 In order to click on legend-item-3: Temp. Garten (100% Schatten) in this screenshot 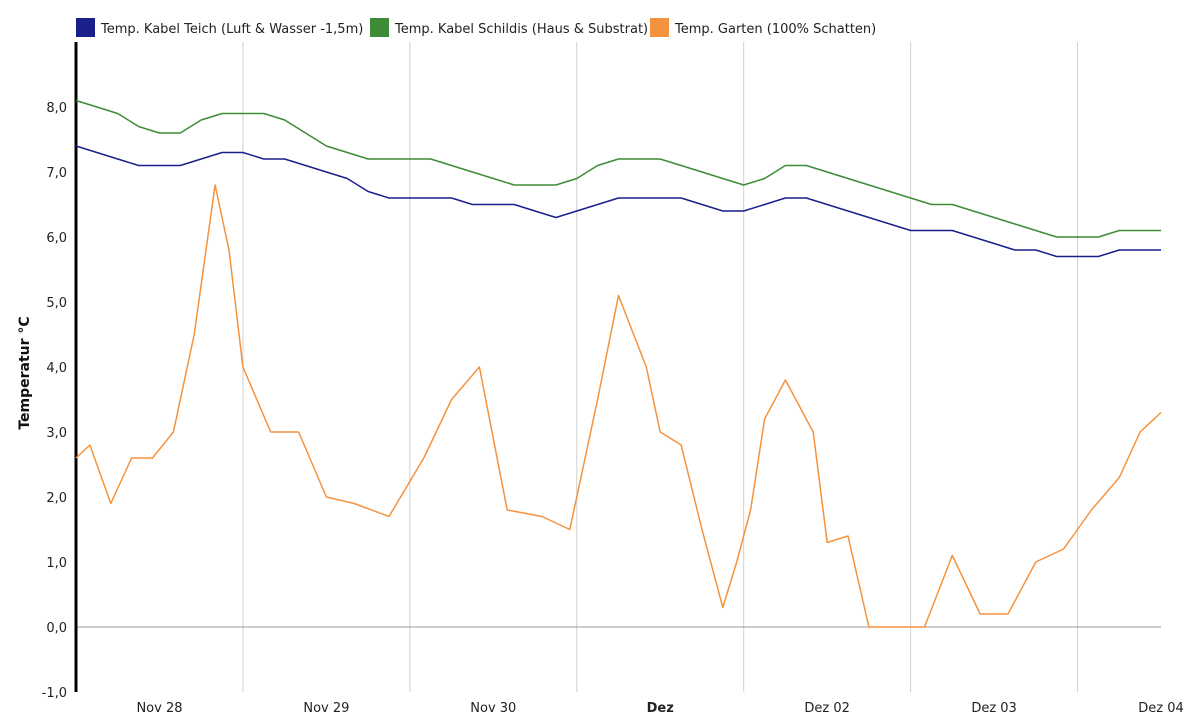, I will do `click(763, 27)`.